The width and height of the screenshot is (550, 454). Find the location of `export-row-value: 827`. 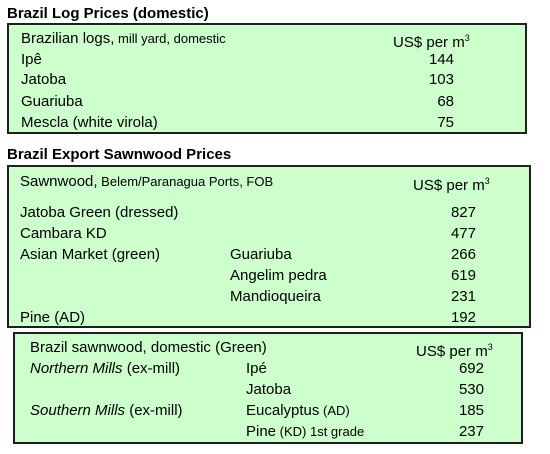

export-row-value: 827 is located at coordinates (463, 212).